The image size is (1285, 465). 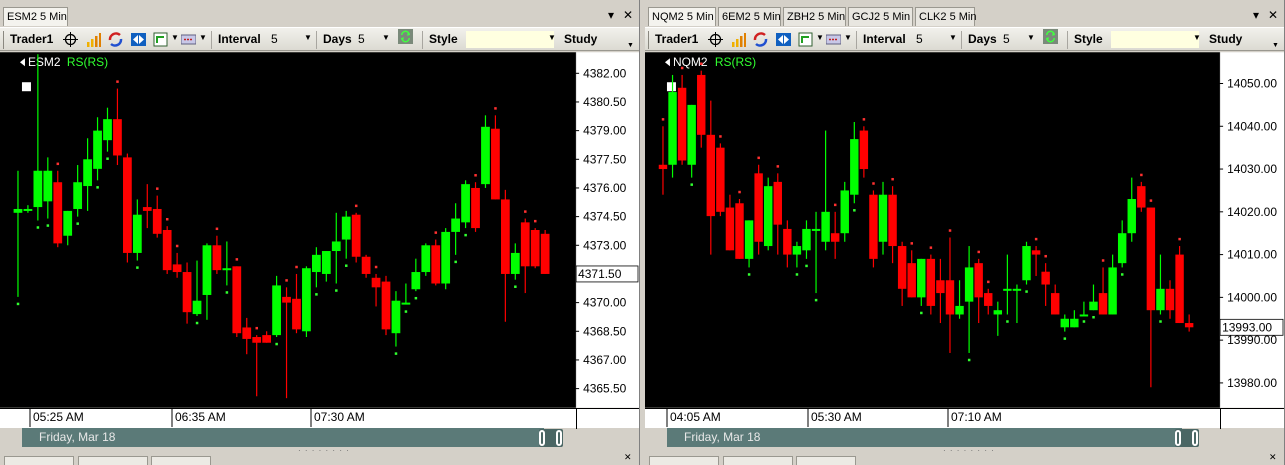 What do you see at coordinates (324, 450) in the screenshot?
I see `splitter-grip: · · · · · · · ·` at bounding box center [324, 450].